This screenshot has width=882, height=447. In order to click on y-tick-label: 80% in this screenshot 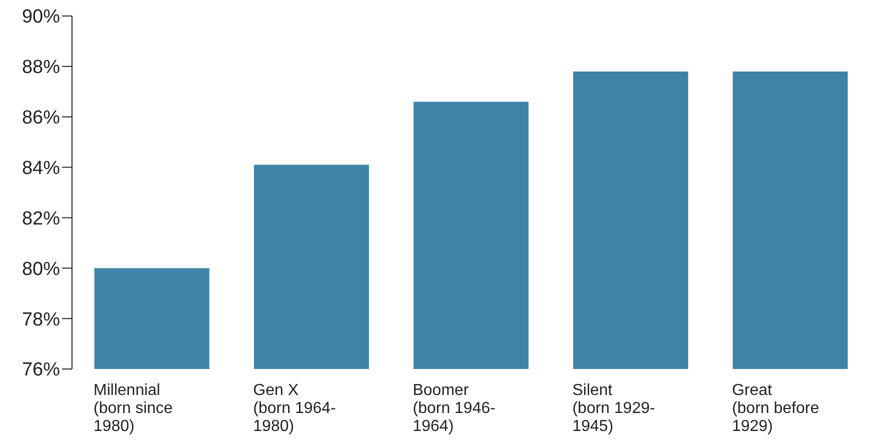, I will do `click(41, 269)`.